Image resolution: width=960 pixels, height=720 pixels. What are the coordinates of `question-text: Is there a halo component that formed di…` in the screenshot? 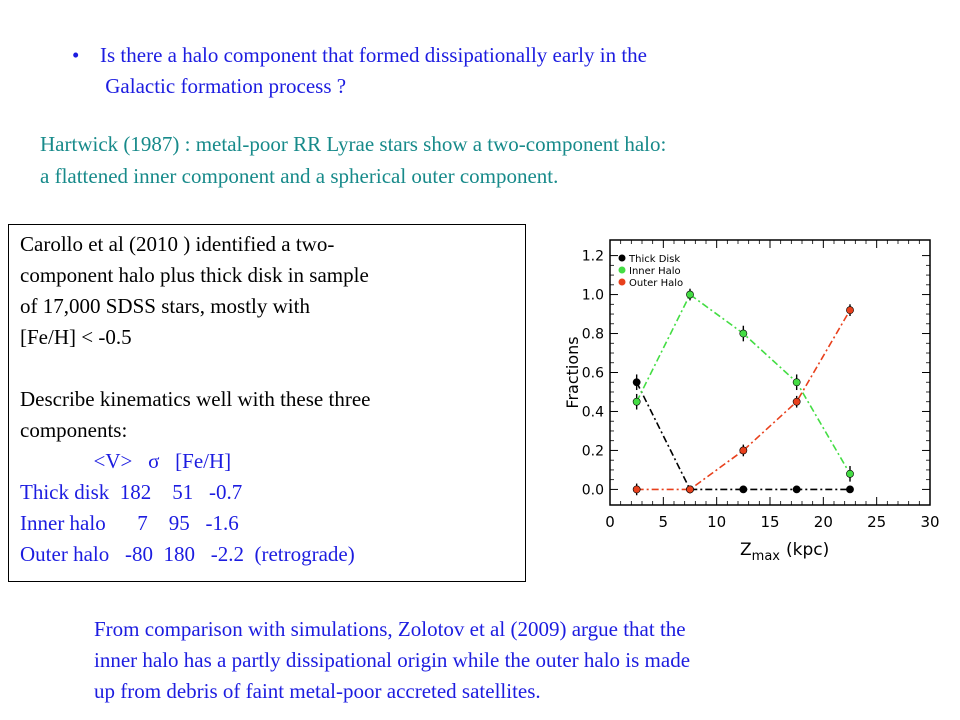 It's located at (374, 70).